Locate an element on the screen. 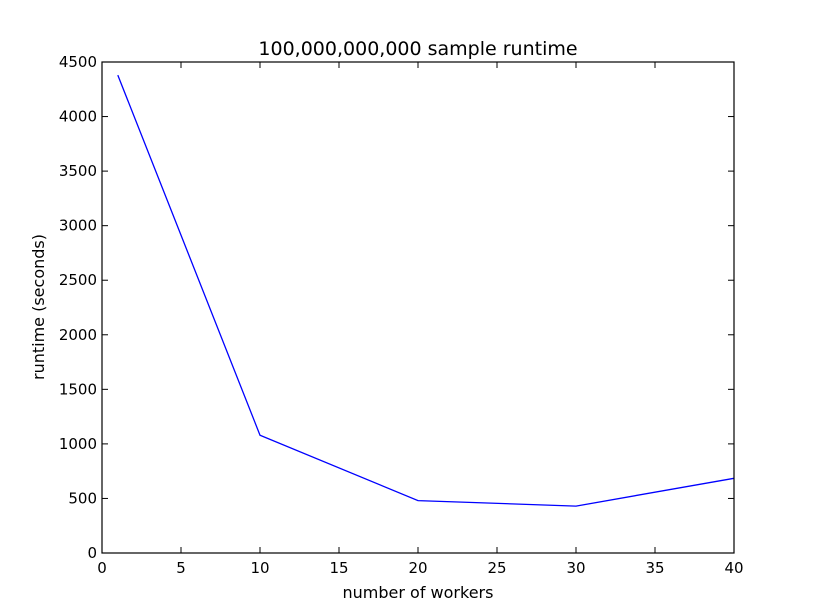 This screenshot has width=815, height=615. x-tick-label: 40 is located at coordinates (733, 568).